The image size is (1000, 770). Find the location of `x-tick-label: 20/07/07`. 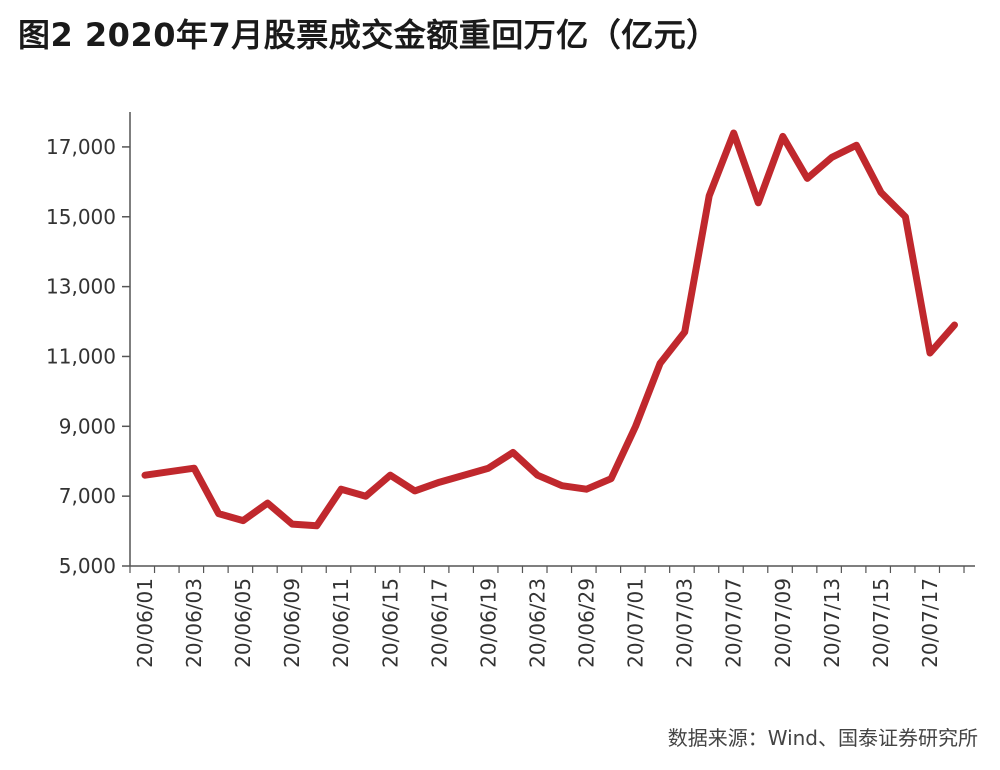

x-tick-label: 20/07/07 is located at coordinates (734, 623).